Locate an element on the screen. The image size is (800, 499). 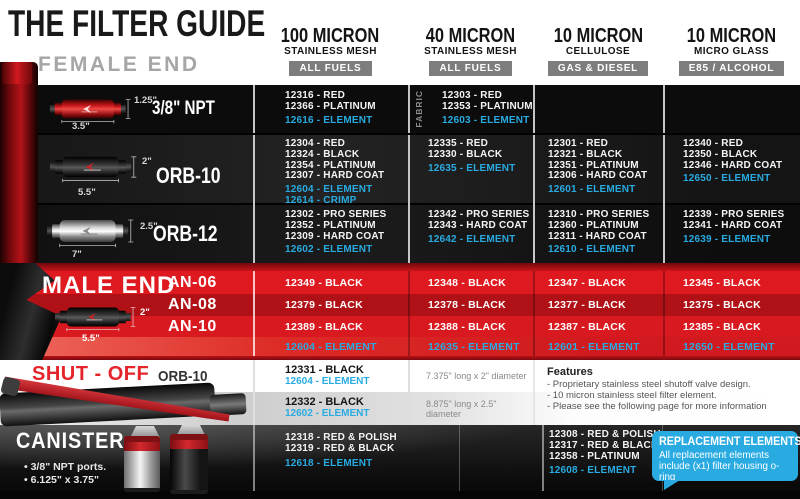
column-header-40-micron: 40 MICRON STAINLESS MESH ALL FUELS is located at coordinates (470, 51).